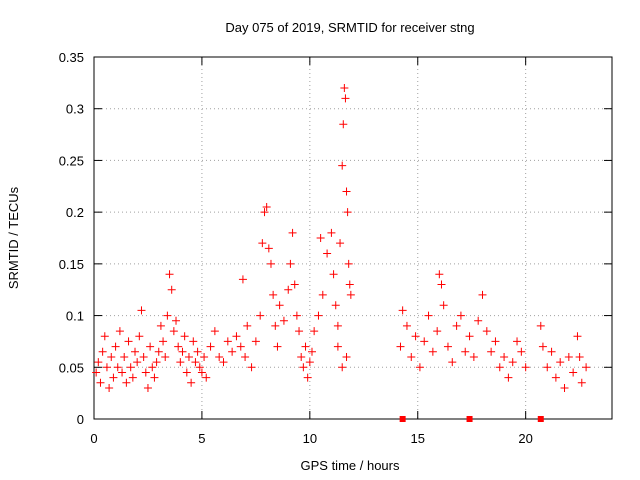 The height and width of the screenshot is (480, 640). What do you see at coordinates (418, 438) in the screenshot?
I see `x-tick-label: 15` at bounding box center [418, 438].